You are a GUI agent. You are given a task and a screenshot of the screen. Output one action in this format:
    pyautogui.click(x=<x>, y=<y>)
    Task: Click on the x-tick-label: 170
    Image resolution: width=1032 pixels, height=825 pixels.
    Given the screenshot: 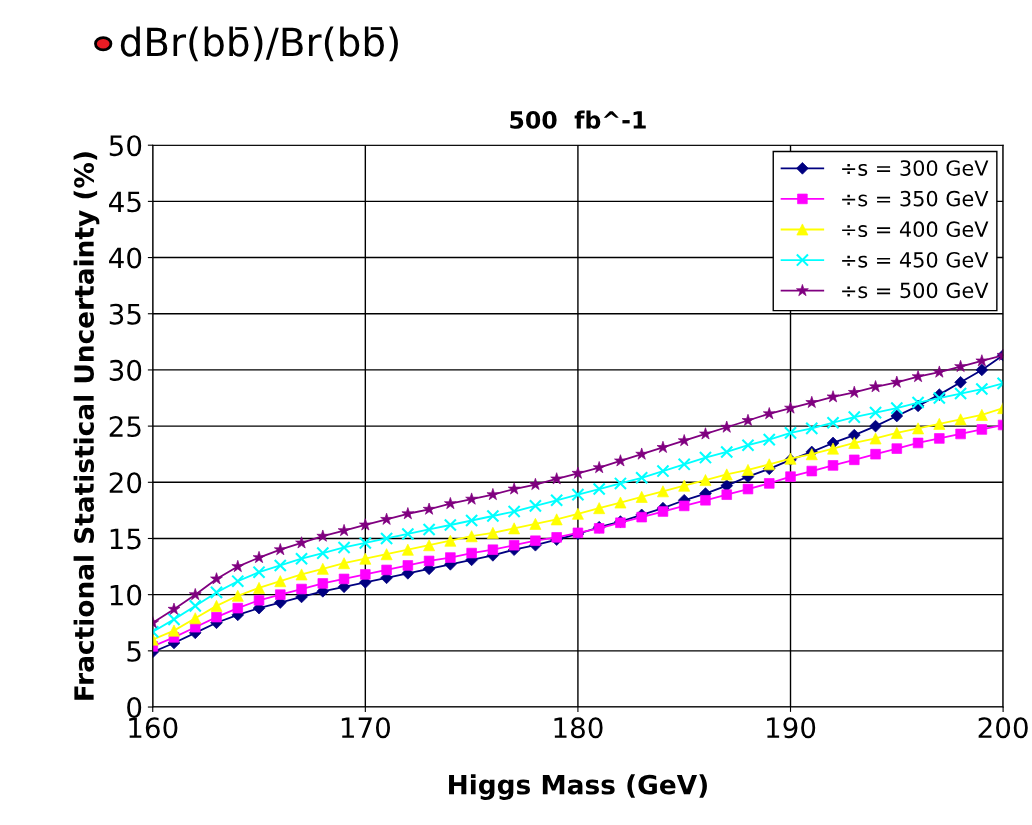 What is the action you would take?
    pyautogui.click(x=365, y=728)
    